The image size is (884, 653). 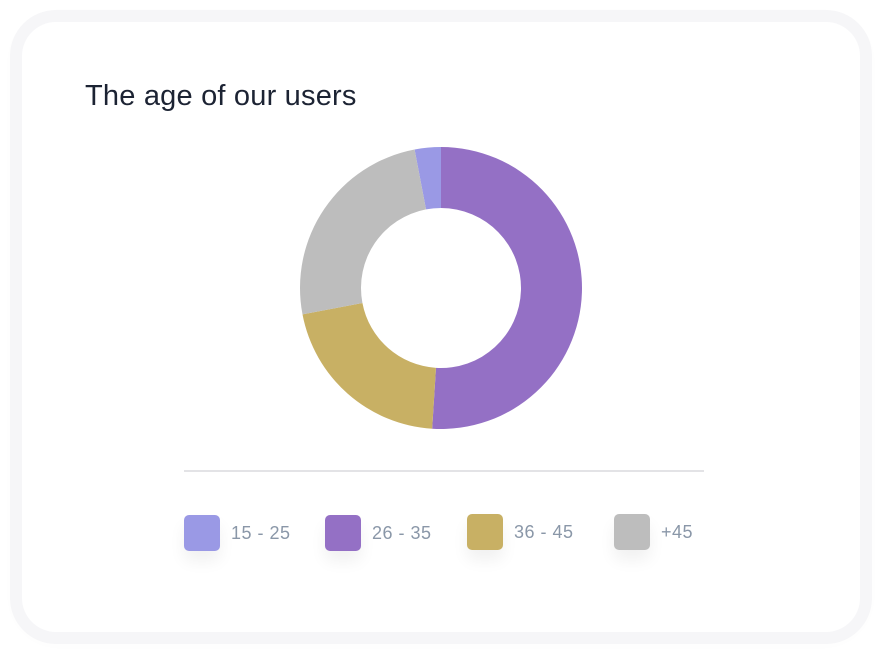 I want to click on legend-item-36-45: 36 - 45, so click(x=520, y=532).